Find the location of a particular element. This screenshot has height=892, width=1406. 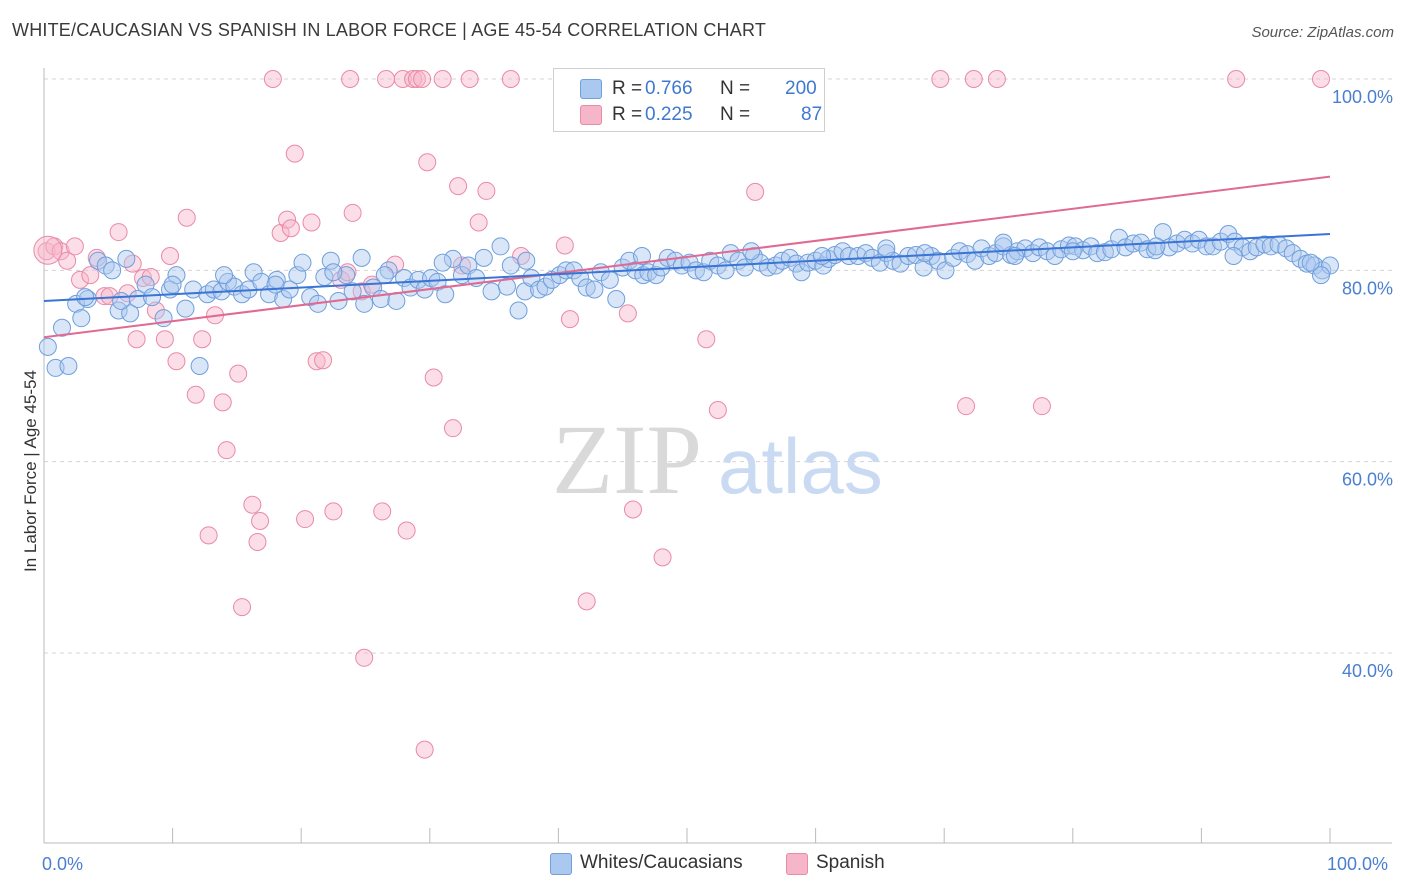

legend-swatch-spanish is located at coordinates (591, 115).